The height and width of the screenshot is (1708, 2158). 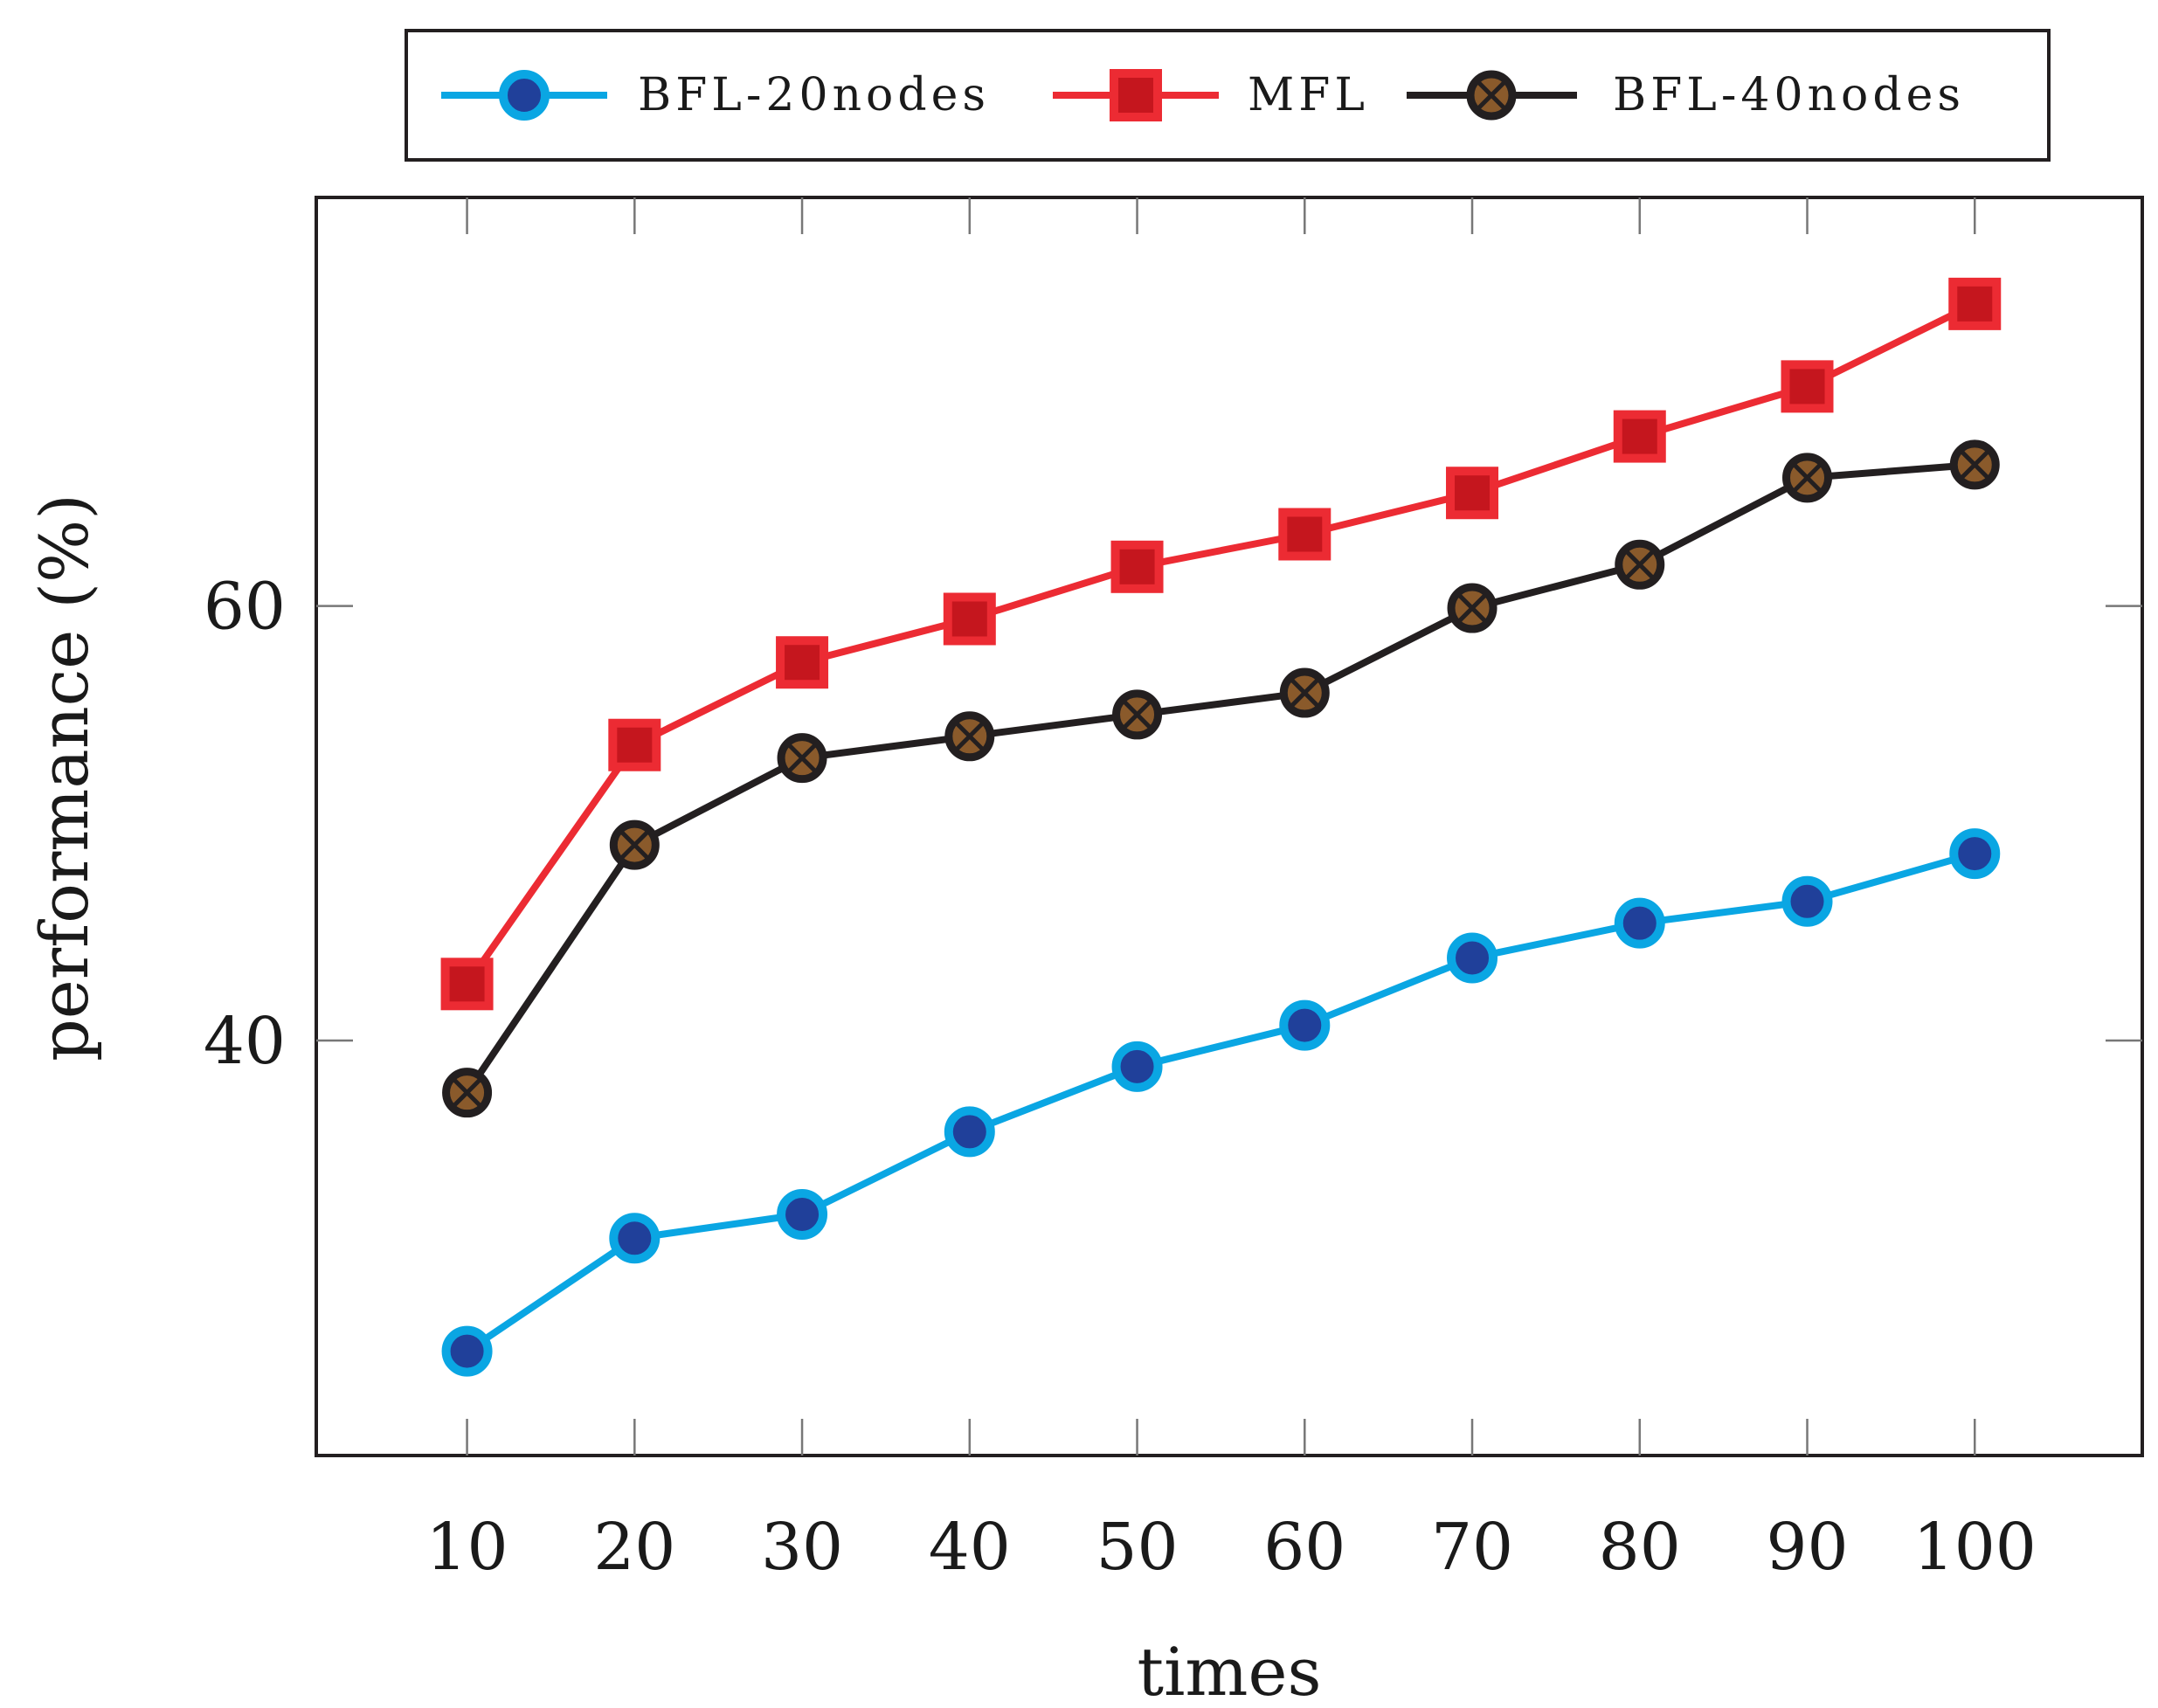 What do you see at coordinates (814, 95) in the screenshot?
I see `legend-label: BFL-20nodes` at bounding box center [814, 95].